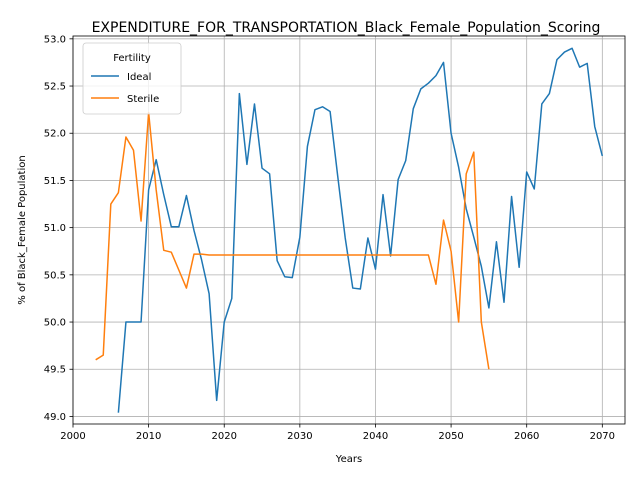 The width and height of the screenshot is (640, 484). I want to click on x-tick-label: 2040, so click(375, 436).